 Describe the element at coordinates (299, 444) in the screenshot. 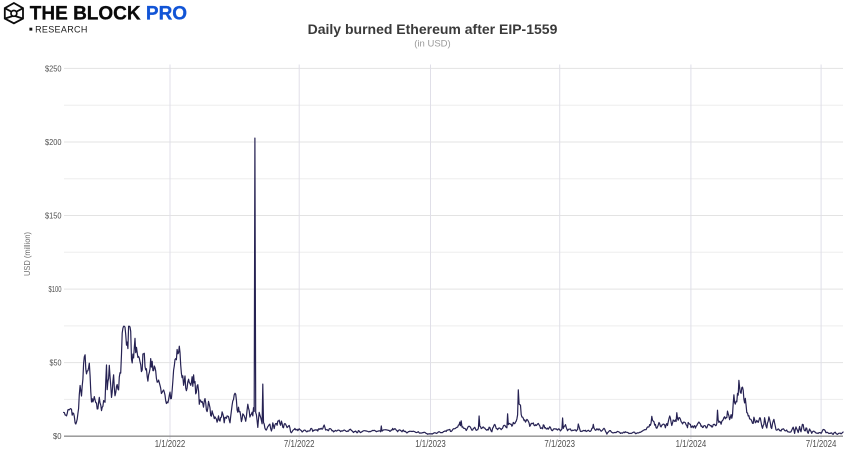

I see `svg-text: 7/1/2022` at that location.